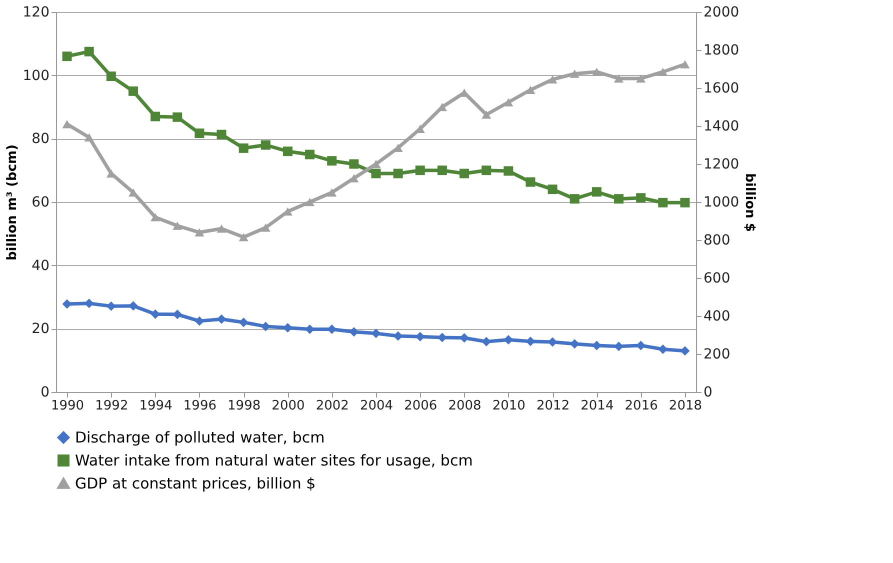 This screenshot has width=893, height=563. Describe the element at coordinates (288, 406) in the screenshot. I see `x-tick-label: 2000` at that location.